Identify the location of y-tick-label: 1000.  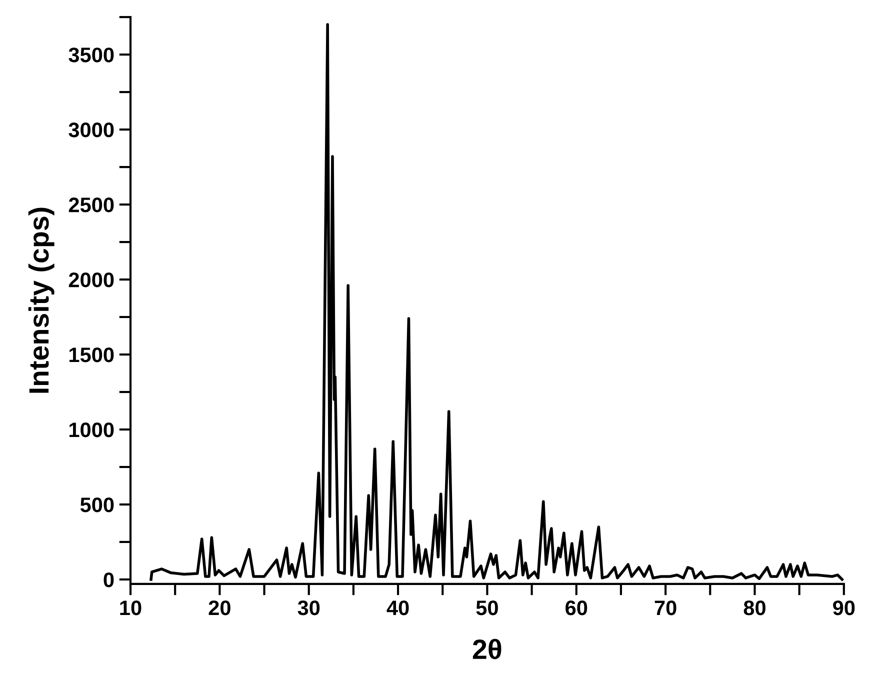
(92, 430).